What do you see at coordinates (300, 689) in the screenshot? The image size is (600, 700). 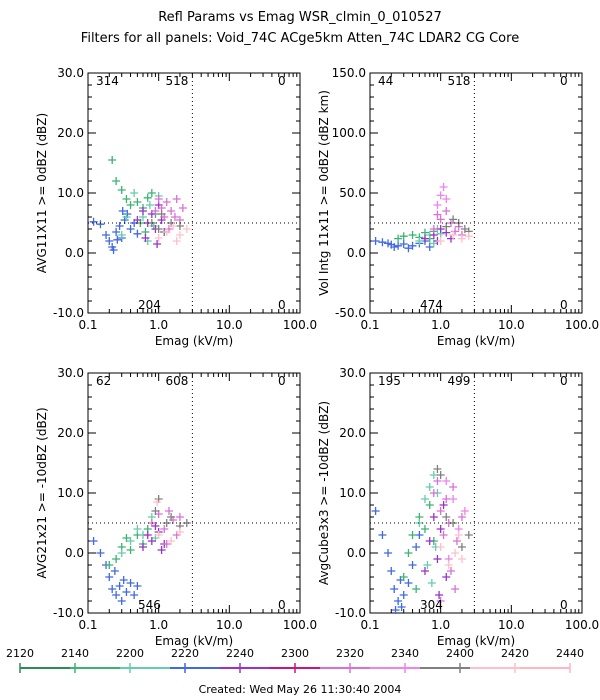 I see `created-timestamp: Created: Wed May 26 11:30:40 2004` at bounding box center [300, 689].